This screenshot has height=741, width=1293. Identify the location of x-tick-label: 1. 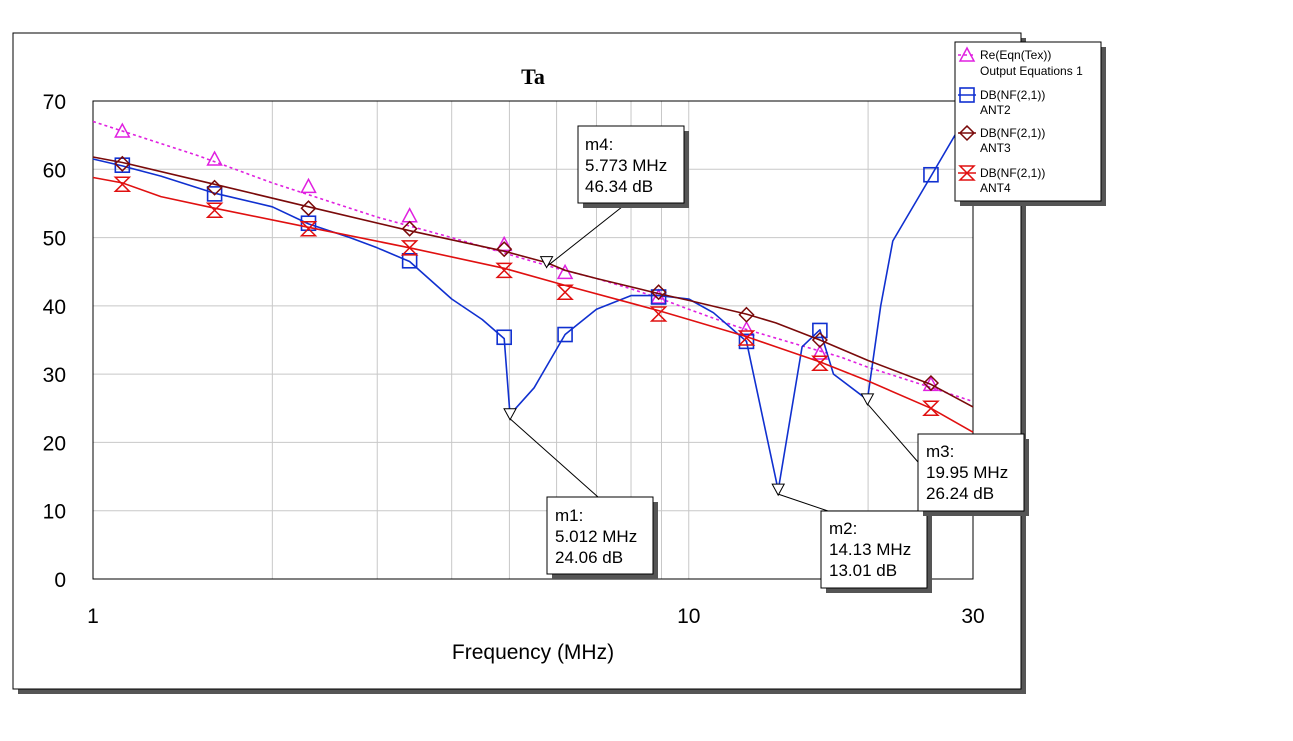
(93, 616).